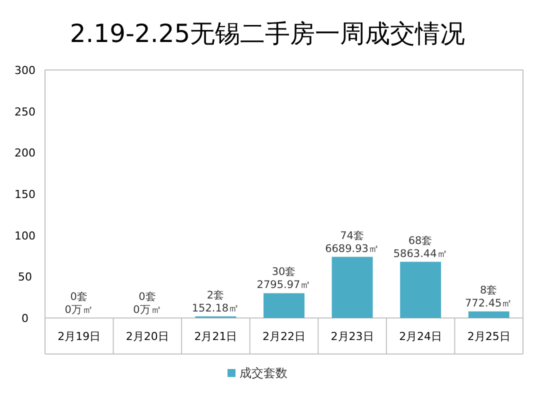 This screenshot has height=396, width=535. Describe the element at coordinates (352, 336) in the screenshot. I see `x-tick-label: 2月23日` at that location.